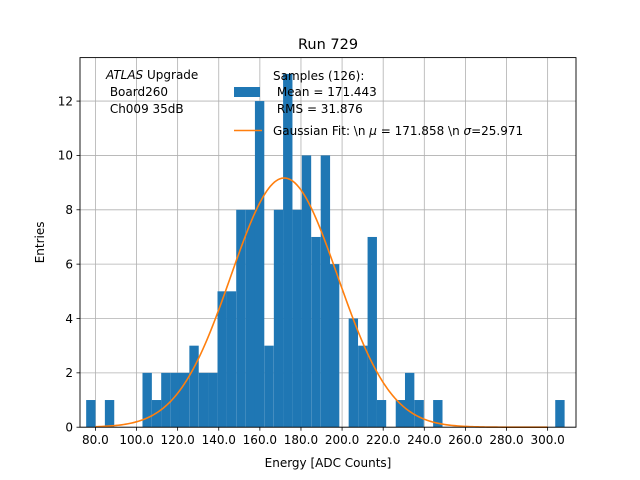 This screenshot has width=640, height=480. I want to click on y-tick-label: 8, so click(69, 210).